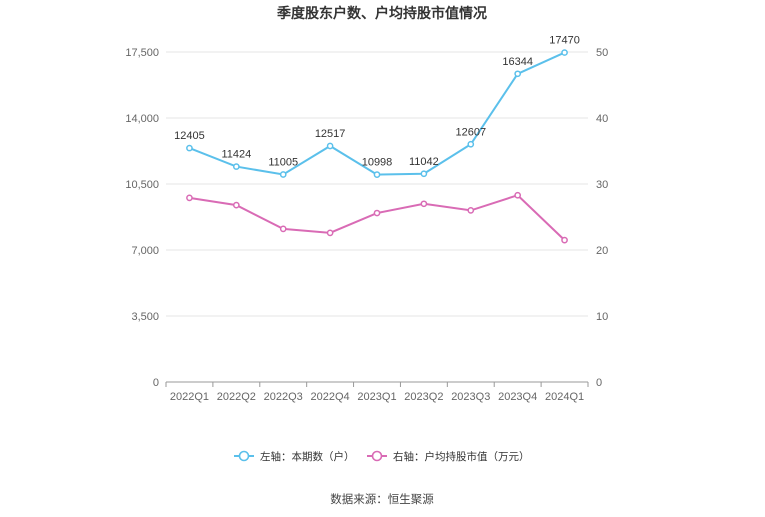  What do you see at coordinates (381, 13) in the screenshot?
I see `chart-title: 季度股东户数、户均持股市值情况` at bounding box center [381, 13].